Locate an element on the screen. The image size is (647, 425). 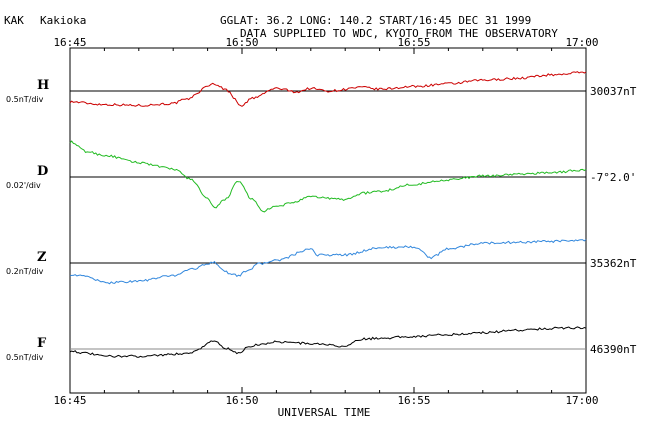
component-label-f: F is located at coordinates (42, 343).